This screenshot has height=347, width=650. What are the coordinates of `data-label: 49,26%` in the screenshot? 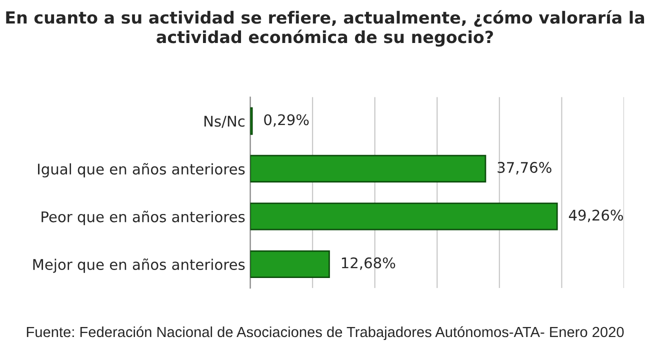 It's located at (596, 216).